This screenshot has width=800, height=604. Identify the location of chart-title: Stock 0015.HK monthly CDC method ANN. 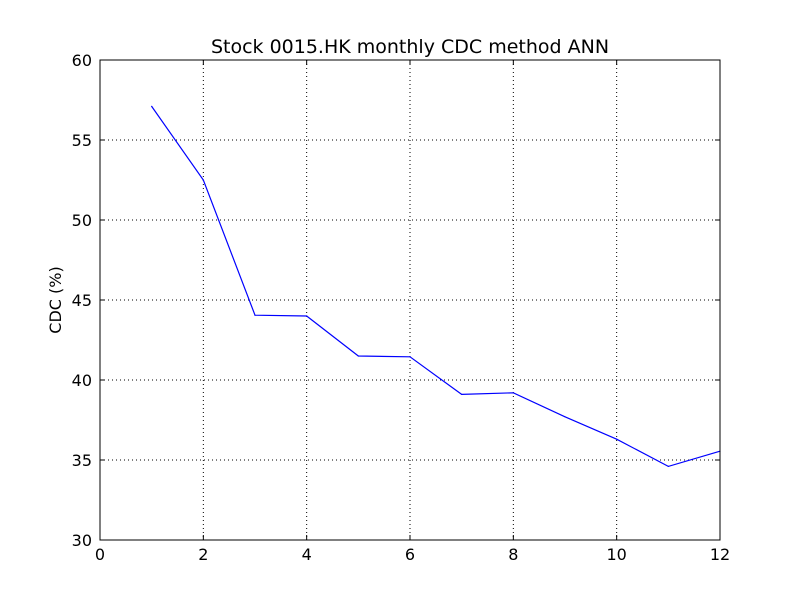
(410, 47).